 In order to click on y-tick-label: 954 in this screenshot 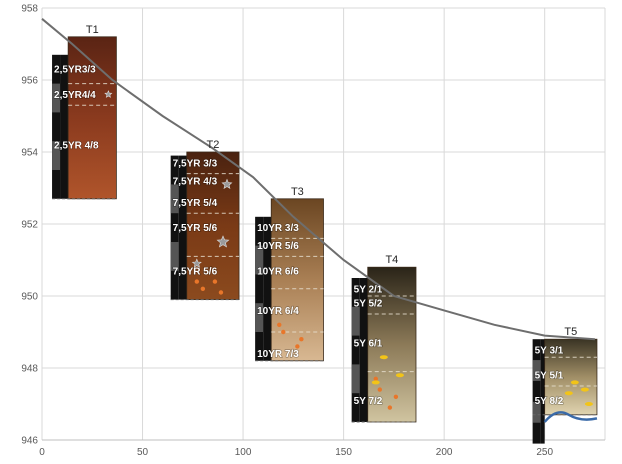, I will do `click(29, 153)`.